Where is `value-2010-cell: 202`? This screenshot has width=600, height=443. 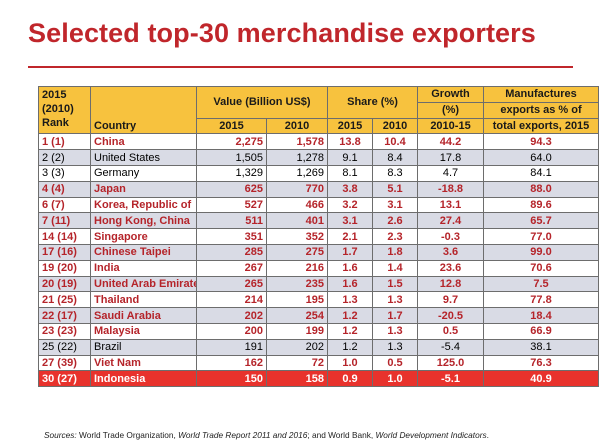
value-2010-cell: 202 is located at coordinates (297, 347).